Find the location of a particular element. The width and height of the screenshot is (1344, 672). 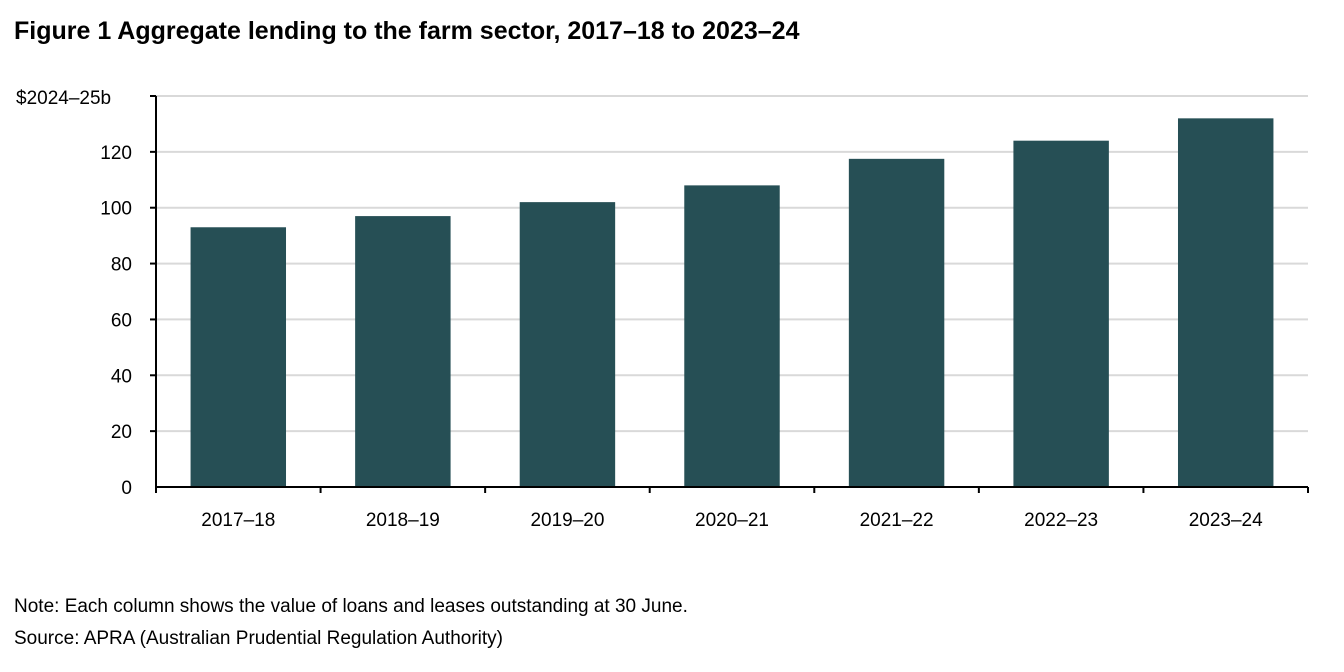

y-tick-label: 120 is located at coordinates (116, 153).